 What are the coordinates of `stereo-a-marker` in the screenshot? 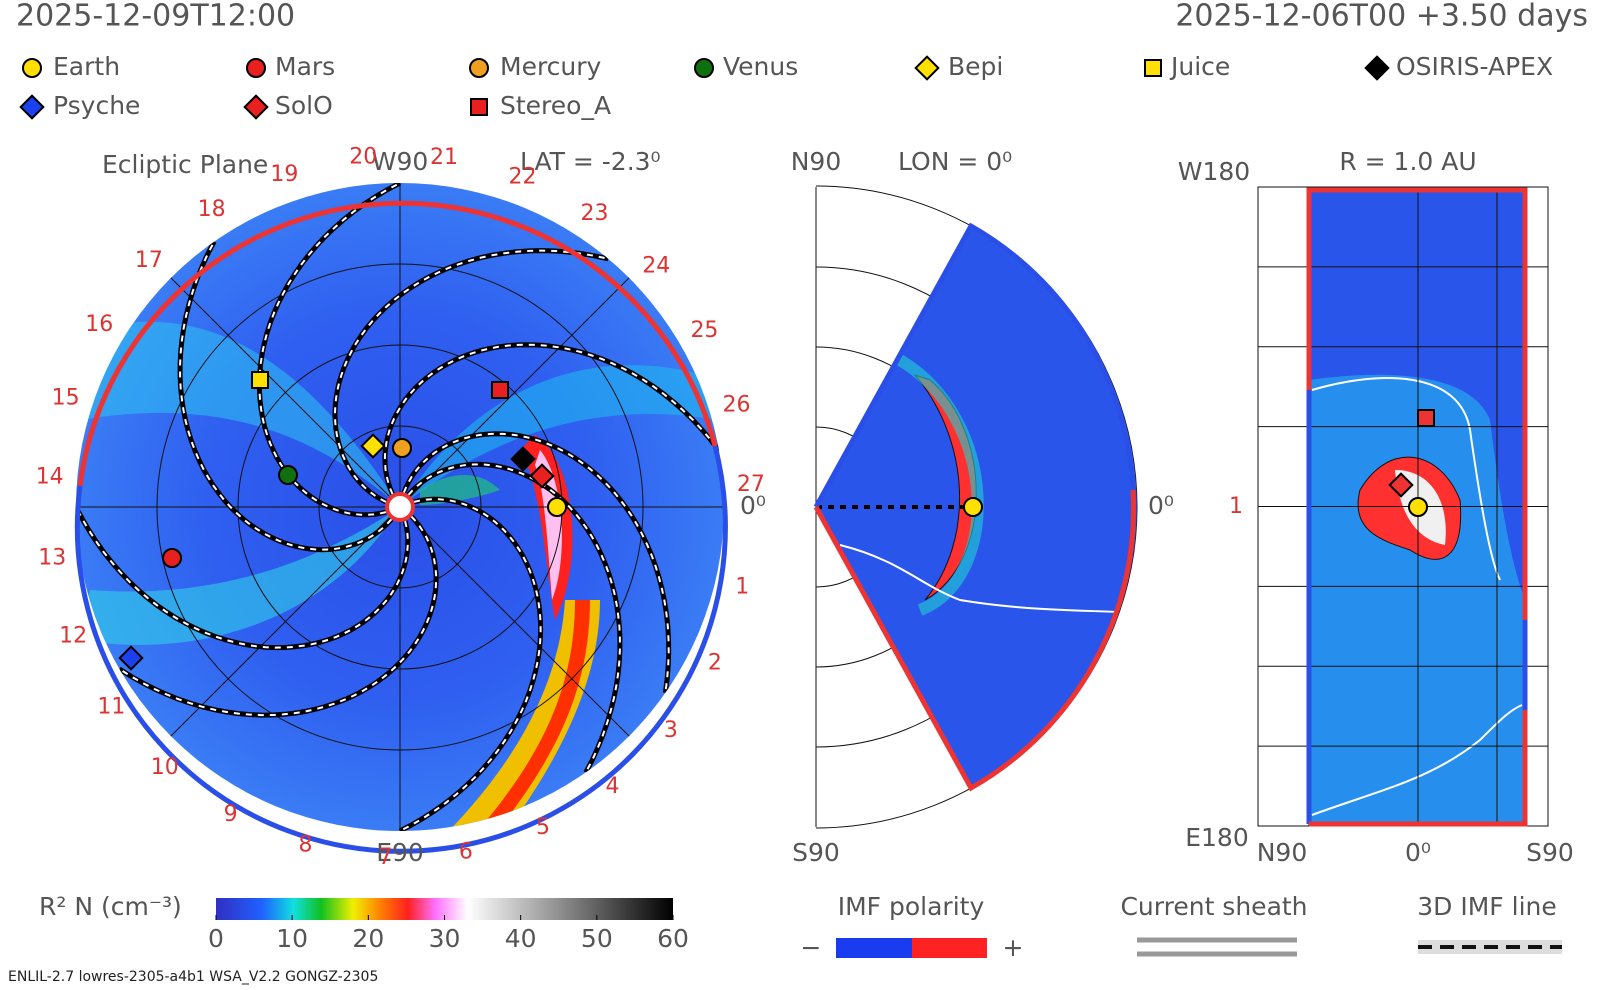 It's located at (1426, 418).